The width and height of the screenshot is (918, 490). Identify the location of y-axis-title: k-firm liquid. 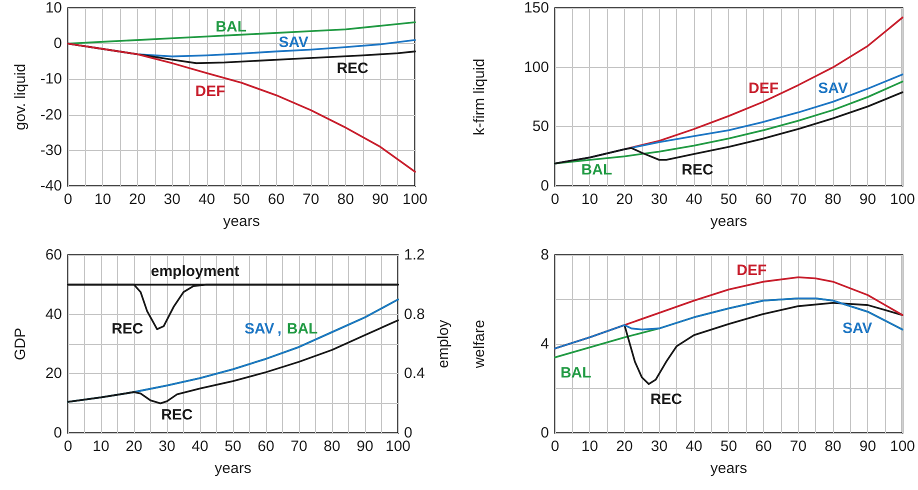
(479, 97).